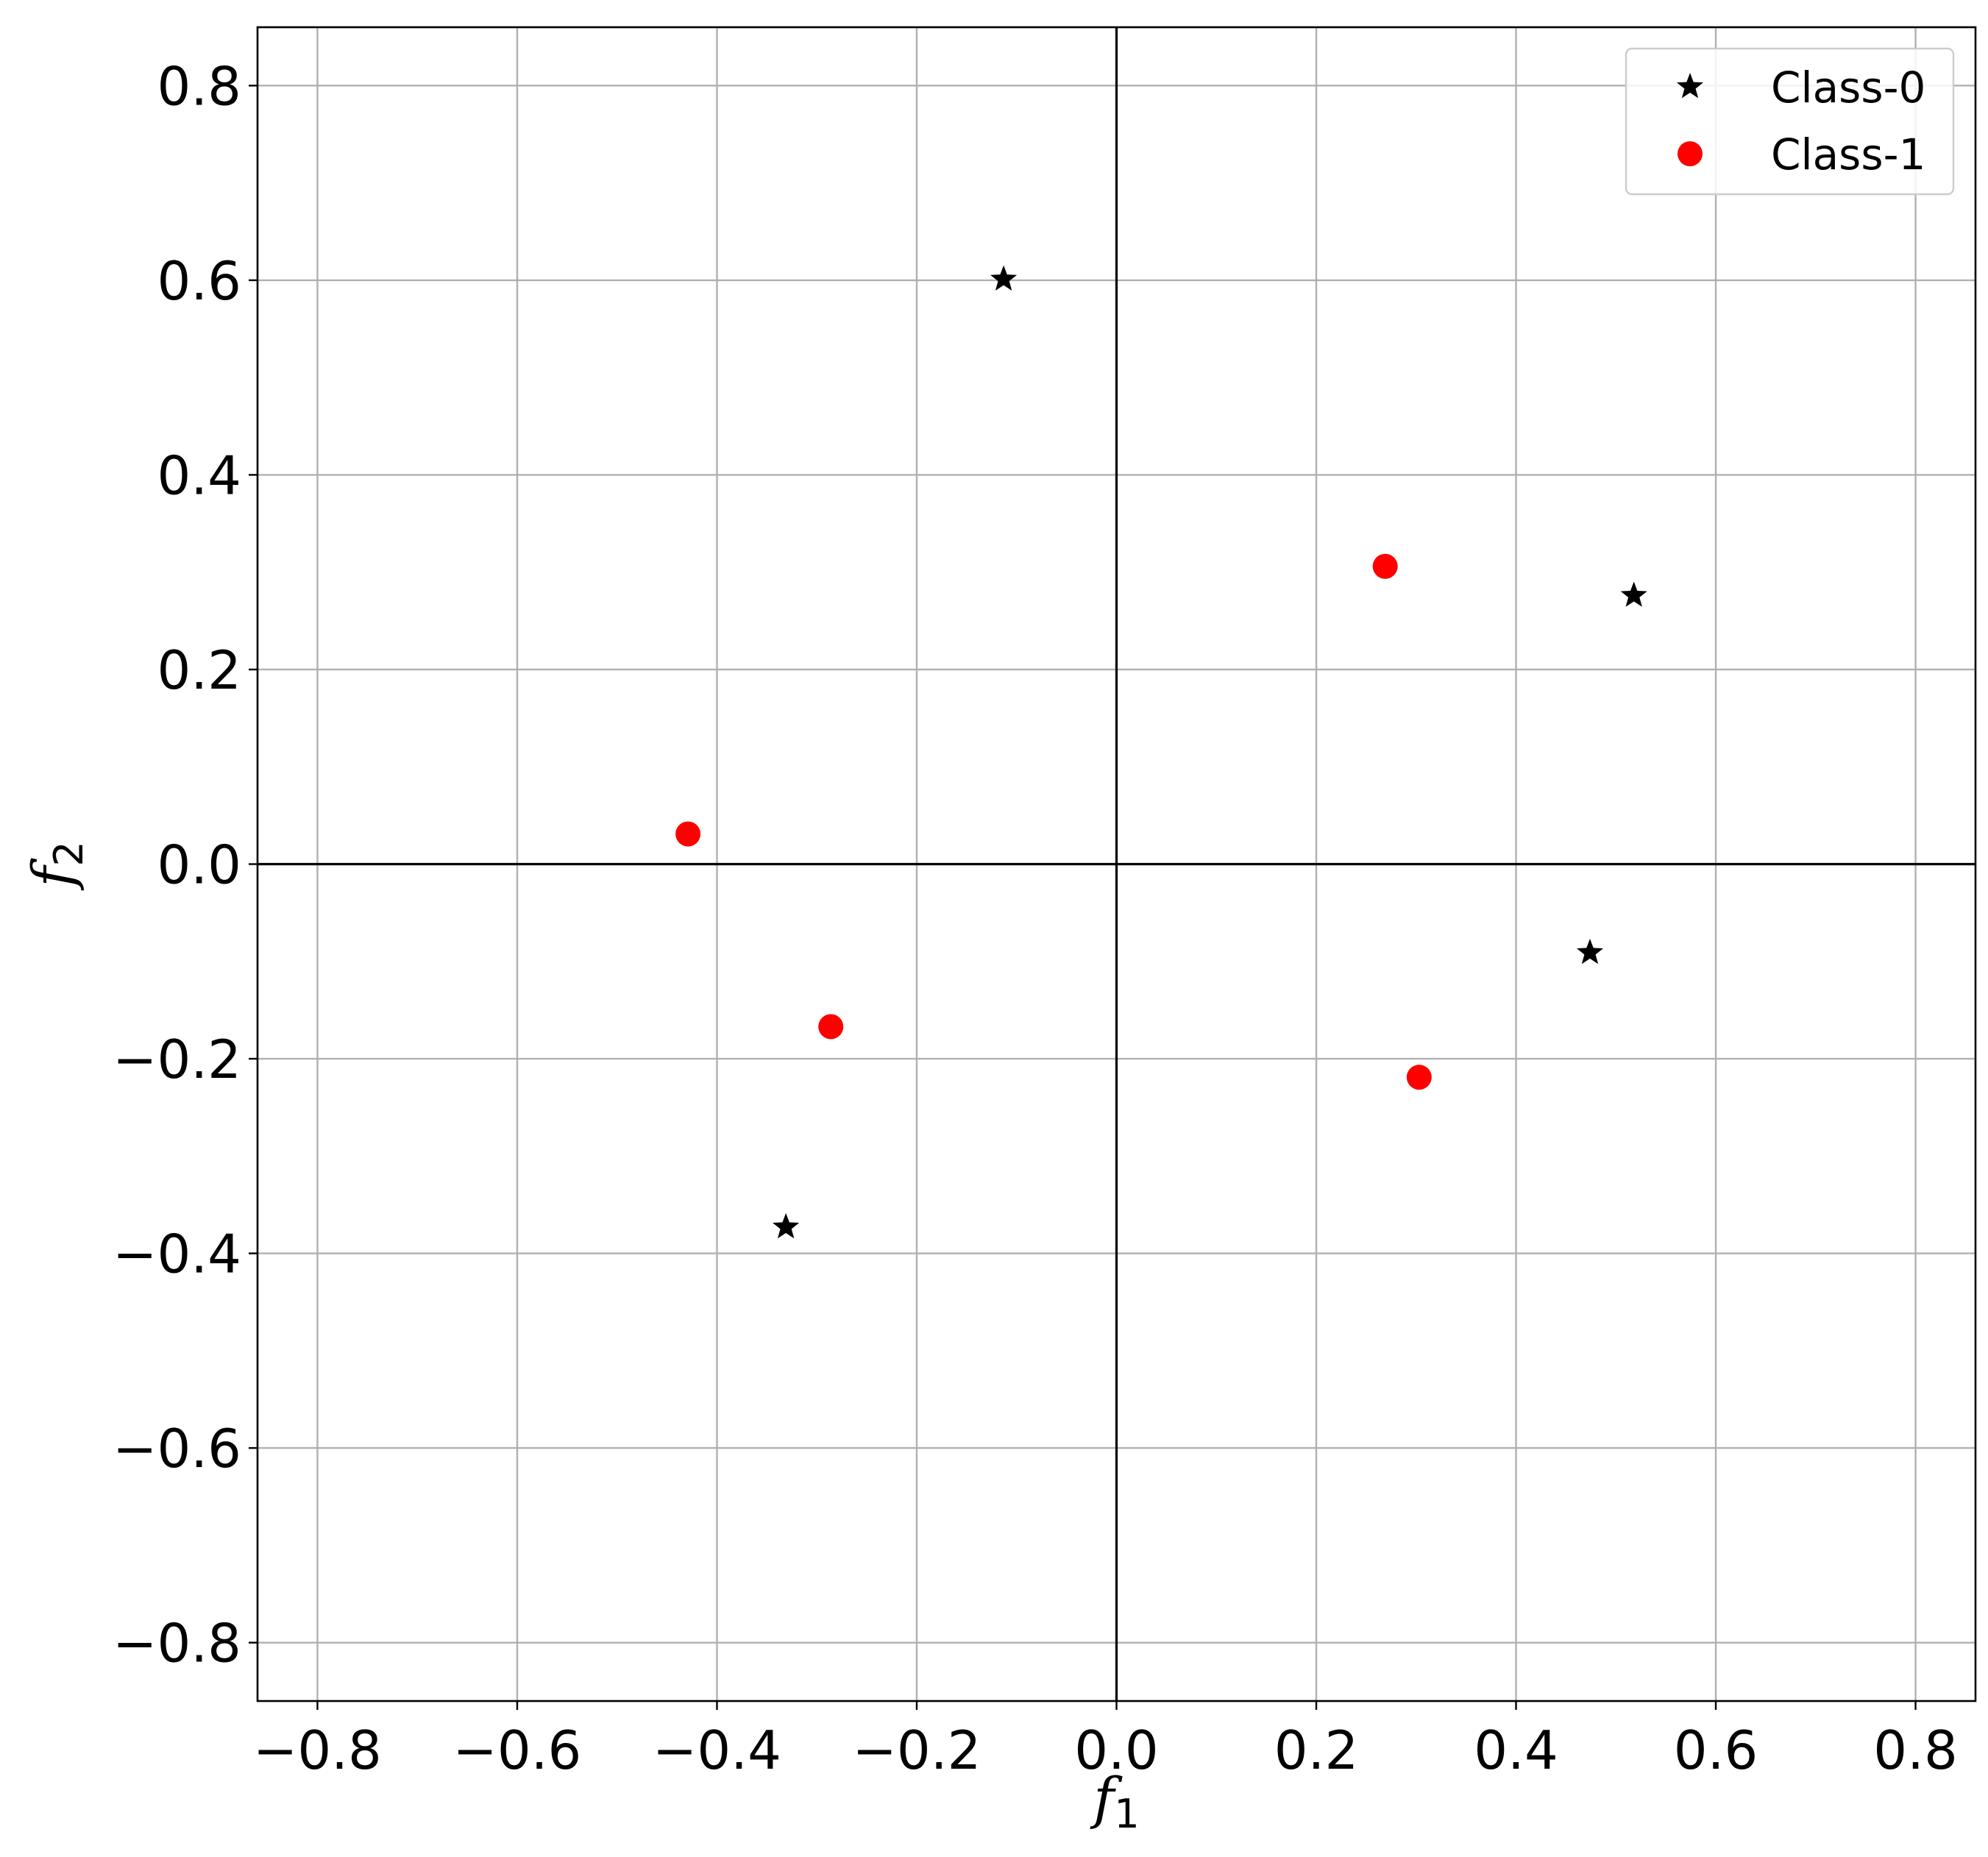  I want to click on legend-label: Class-1, so click(1848, 154).